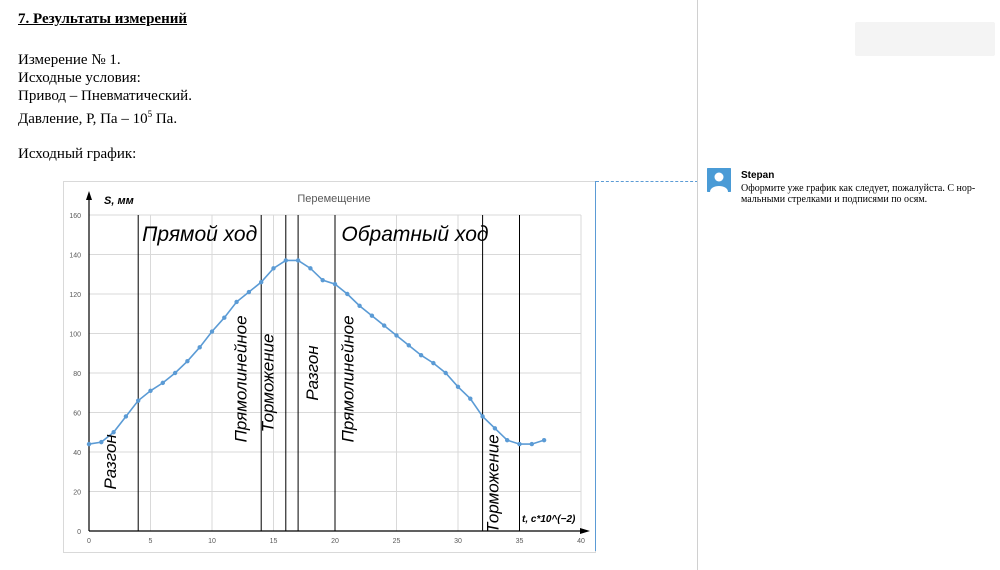 This screenshot has width=1000, height=570. What do you see at coordinates (458, 541) in the screenshot?
I see `x-tick-label: 30` at bounding box center [458, 541].